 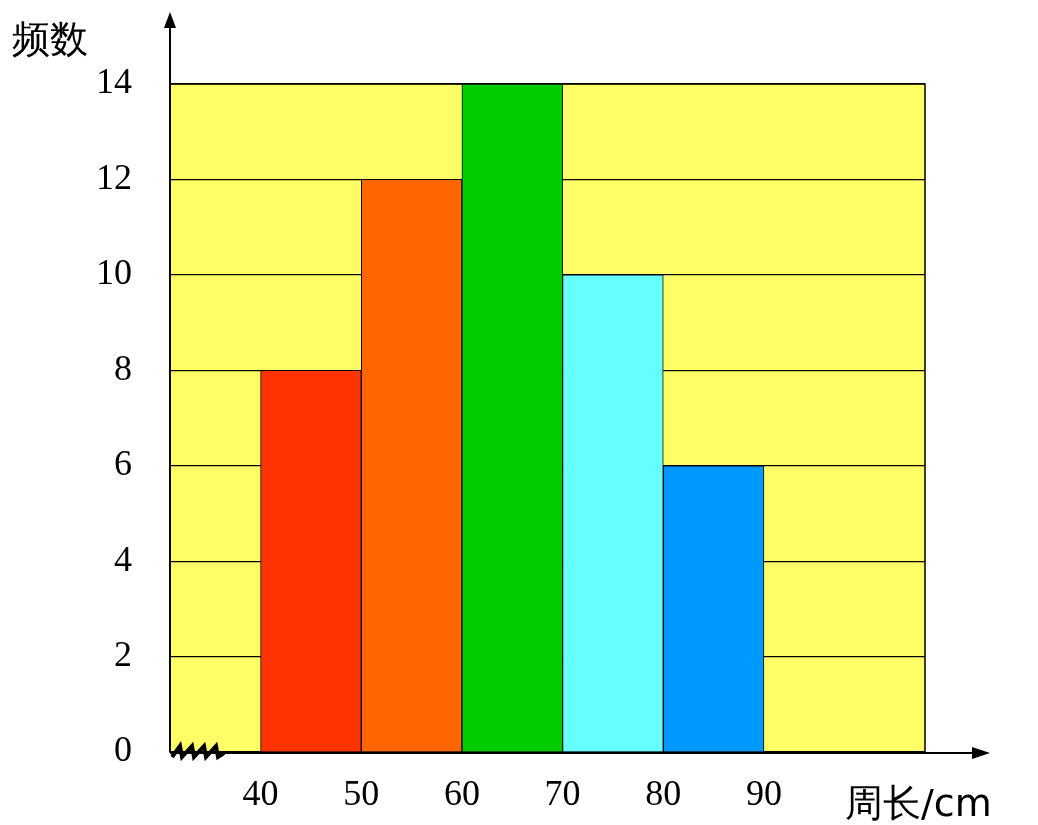 What do you see at coordinates (114, 272) in the screenshot?
I see `y-tick-label: 10` at bounding box center [114, 272].